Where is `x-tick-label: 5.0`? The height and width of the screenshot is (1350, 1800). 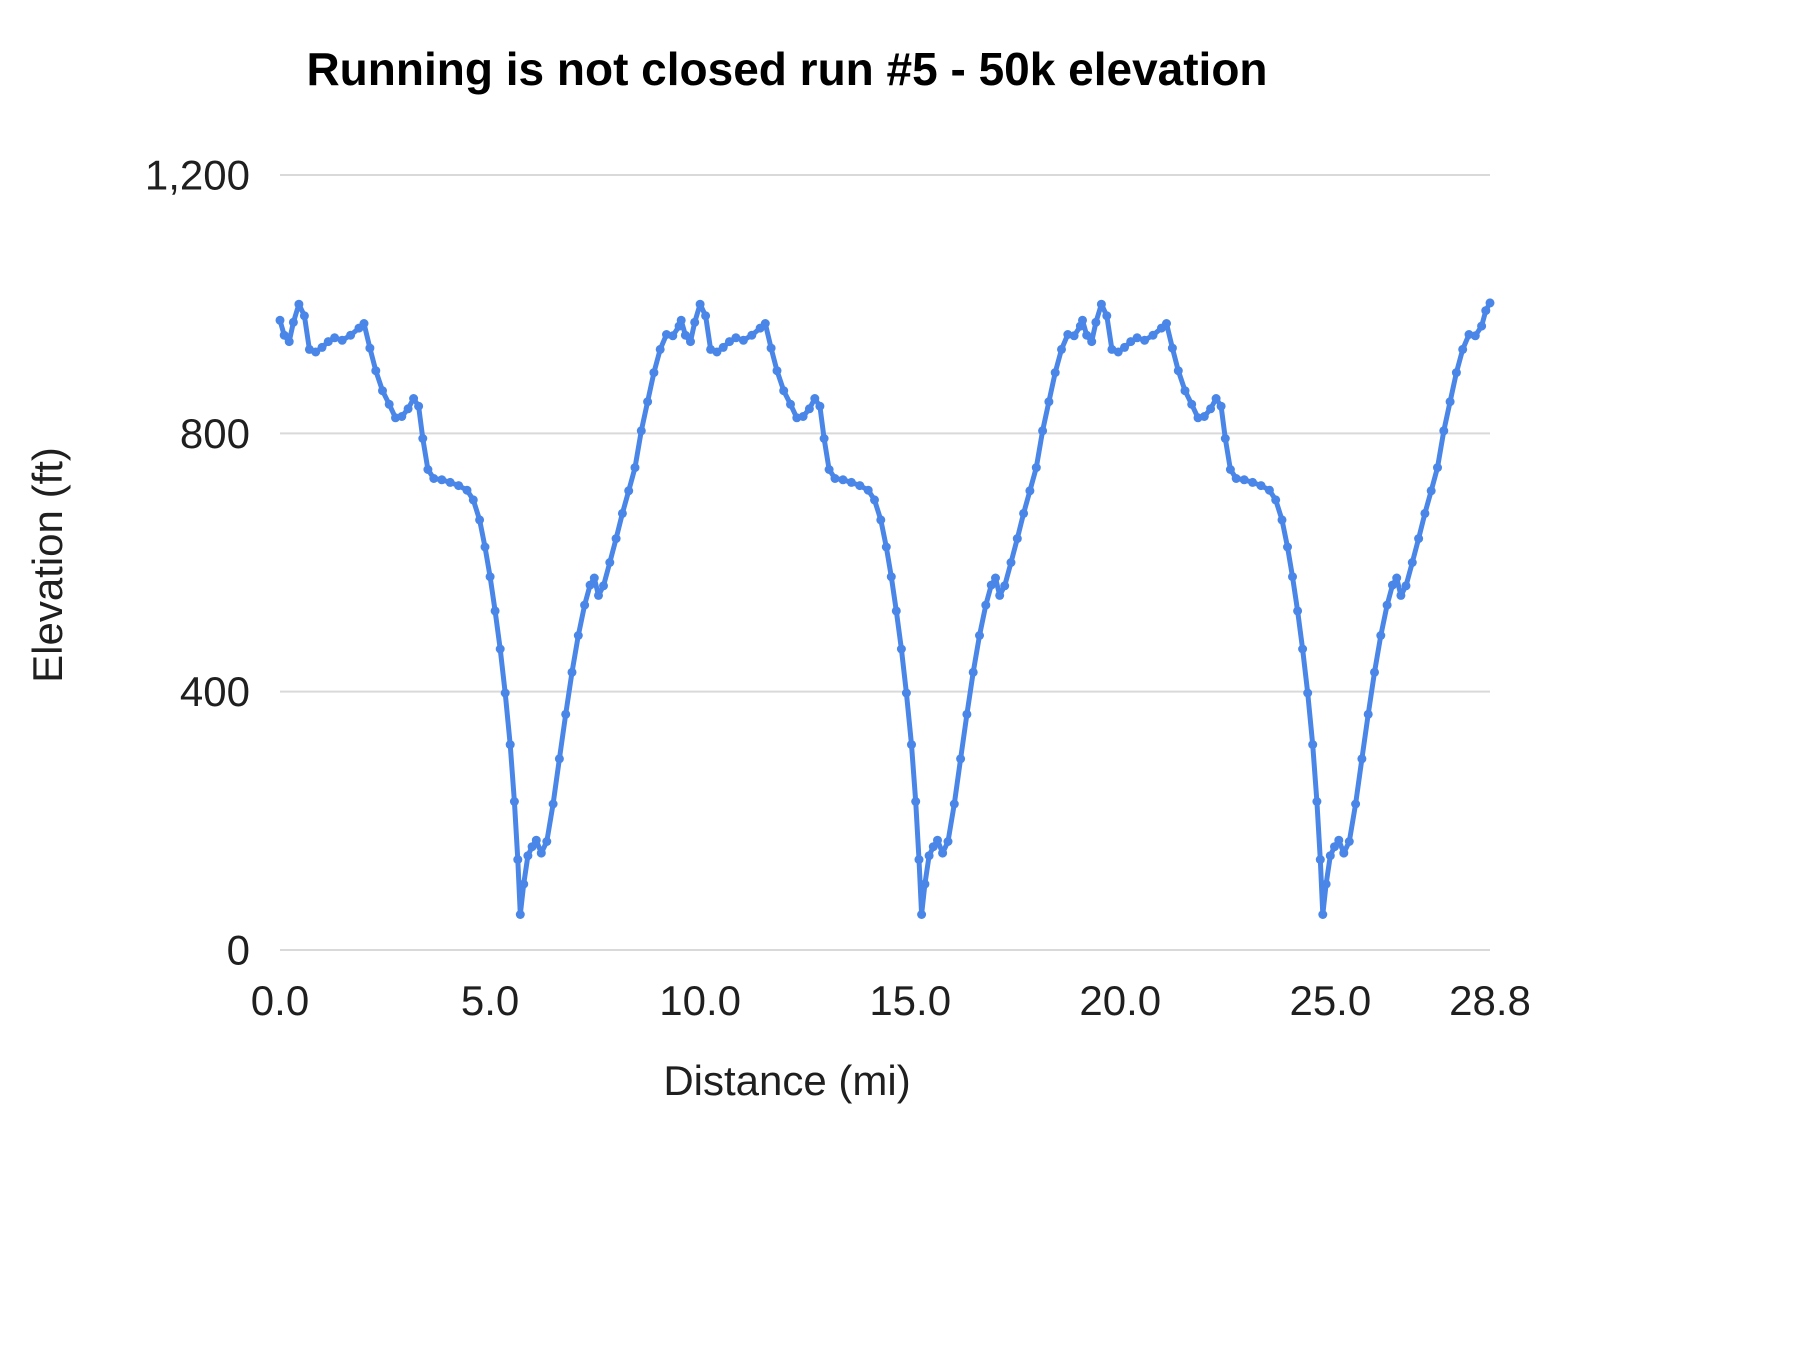 x-tick-label: 5.0 is located at coordinates (490, 1000).